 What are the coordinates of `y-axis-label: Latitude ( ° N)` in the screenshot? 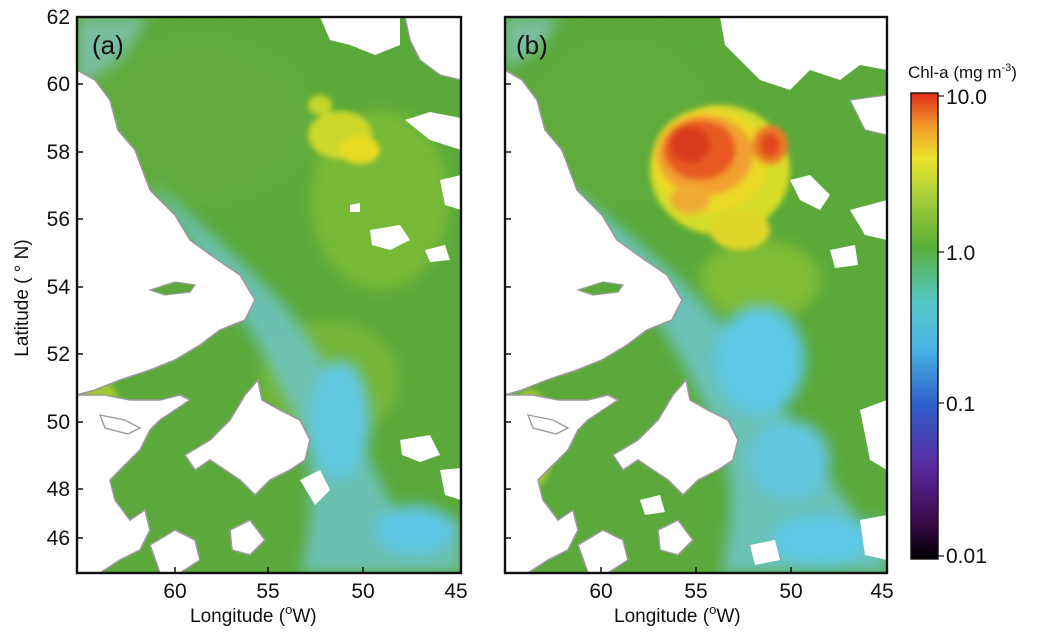 It's located at (22, 297).